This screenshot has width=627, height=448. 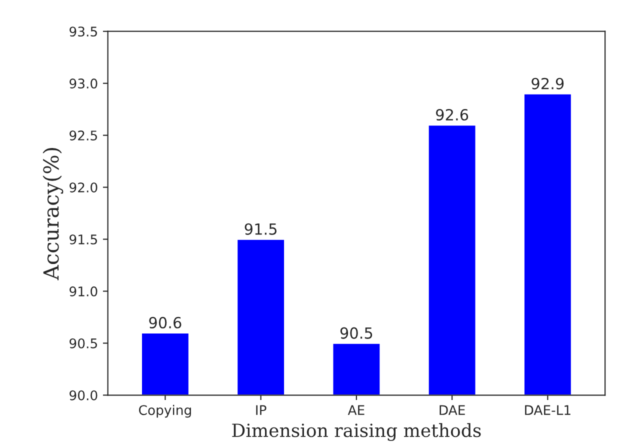 What do you see at coordinates (83, 239) in the screenshot?
I see `y-tick-label: 91.5` at bounding box center [83, 239].